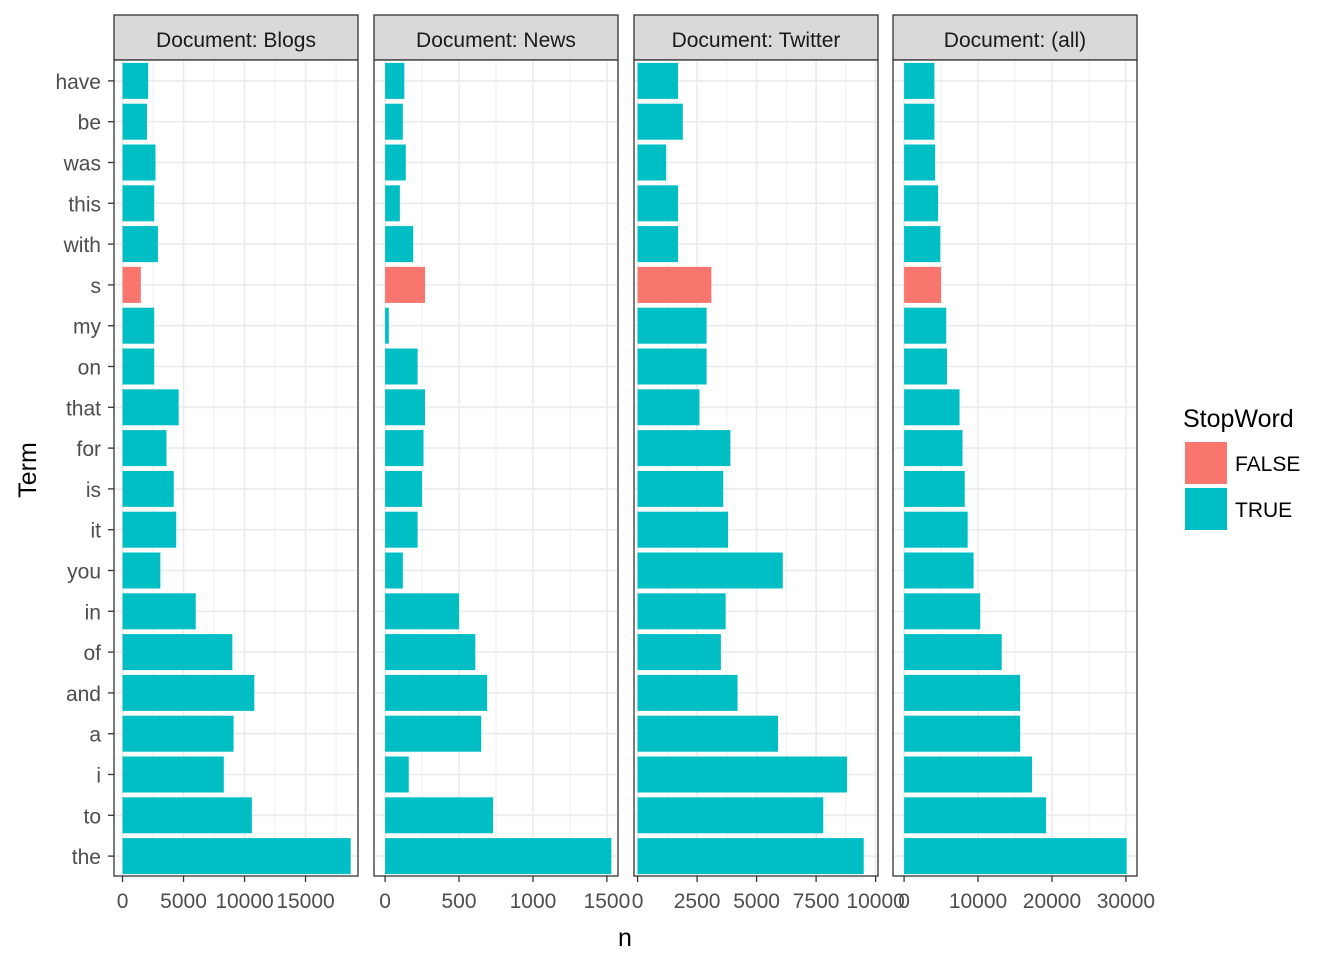  Describe the element at coordinates (1263, 510) in the screenshot. I see `legend-label-true: TRUE` at that location.